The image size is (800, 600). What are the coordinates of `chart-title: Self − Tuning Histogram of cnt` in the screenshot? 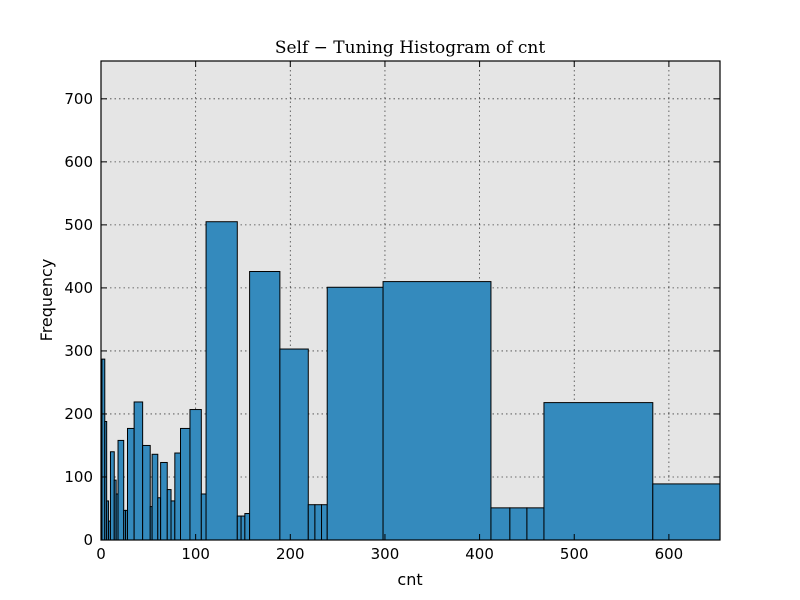 It's located at (410, 48).